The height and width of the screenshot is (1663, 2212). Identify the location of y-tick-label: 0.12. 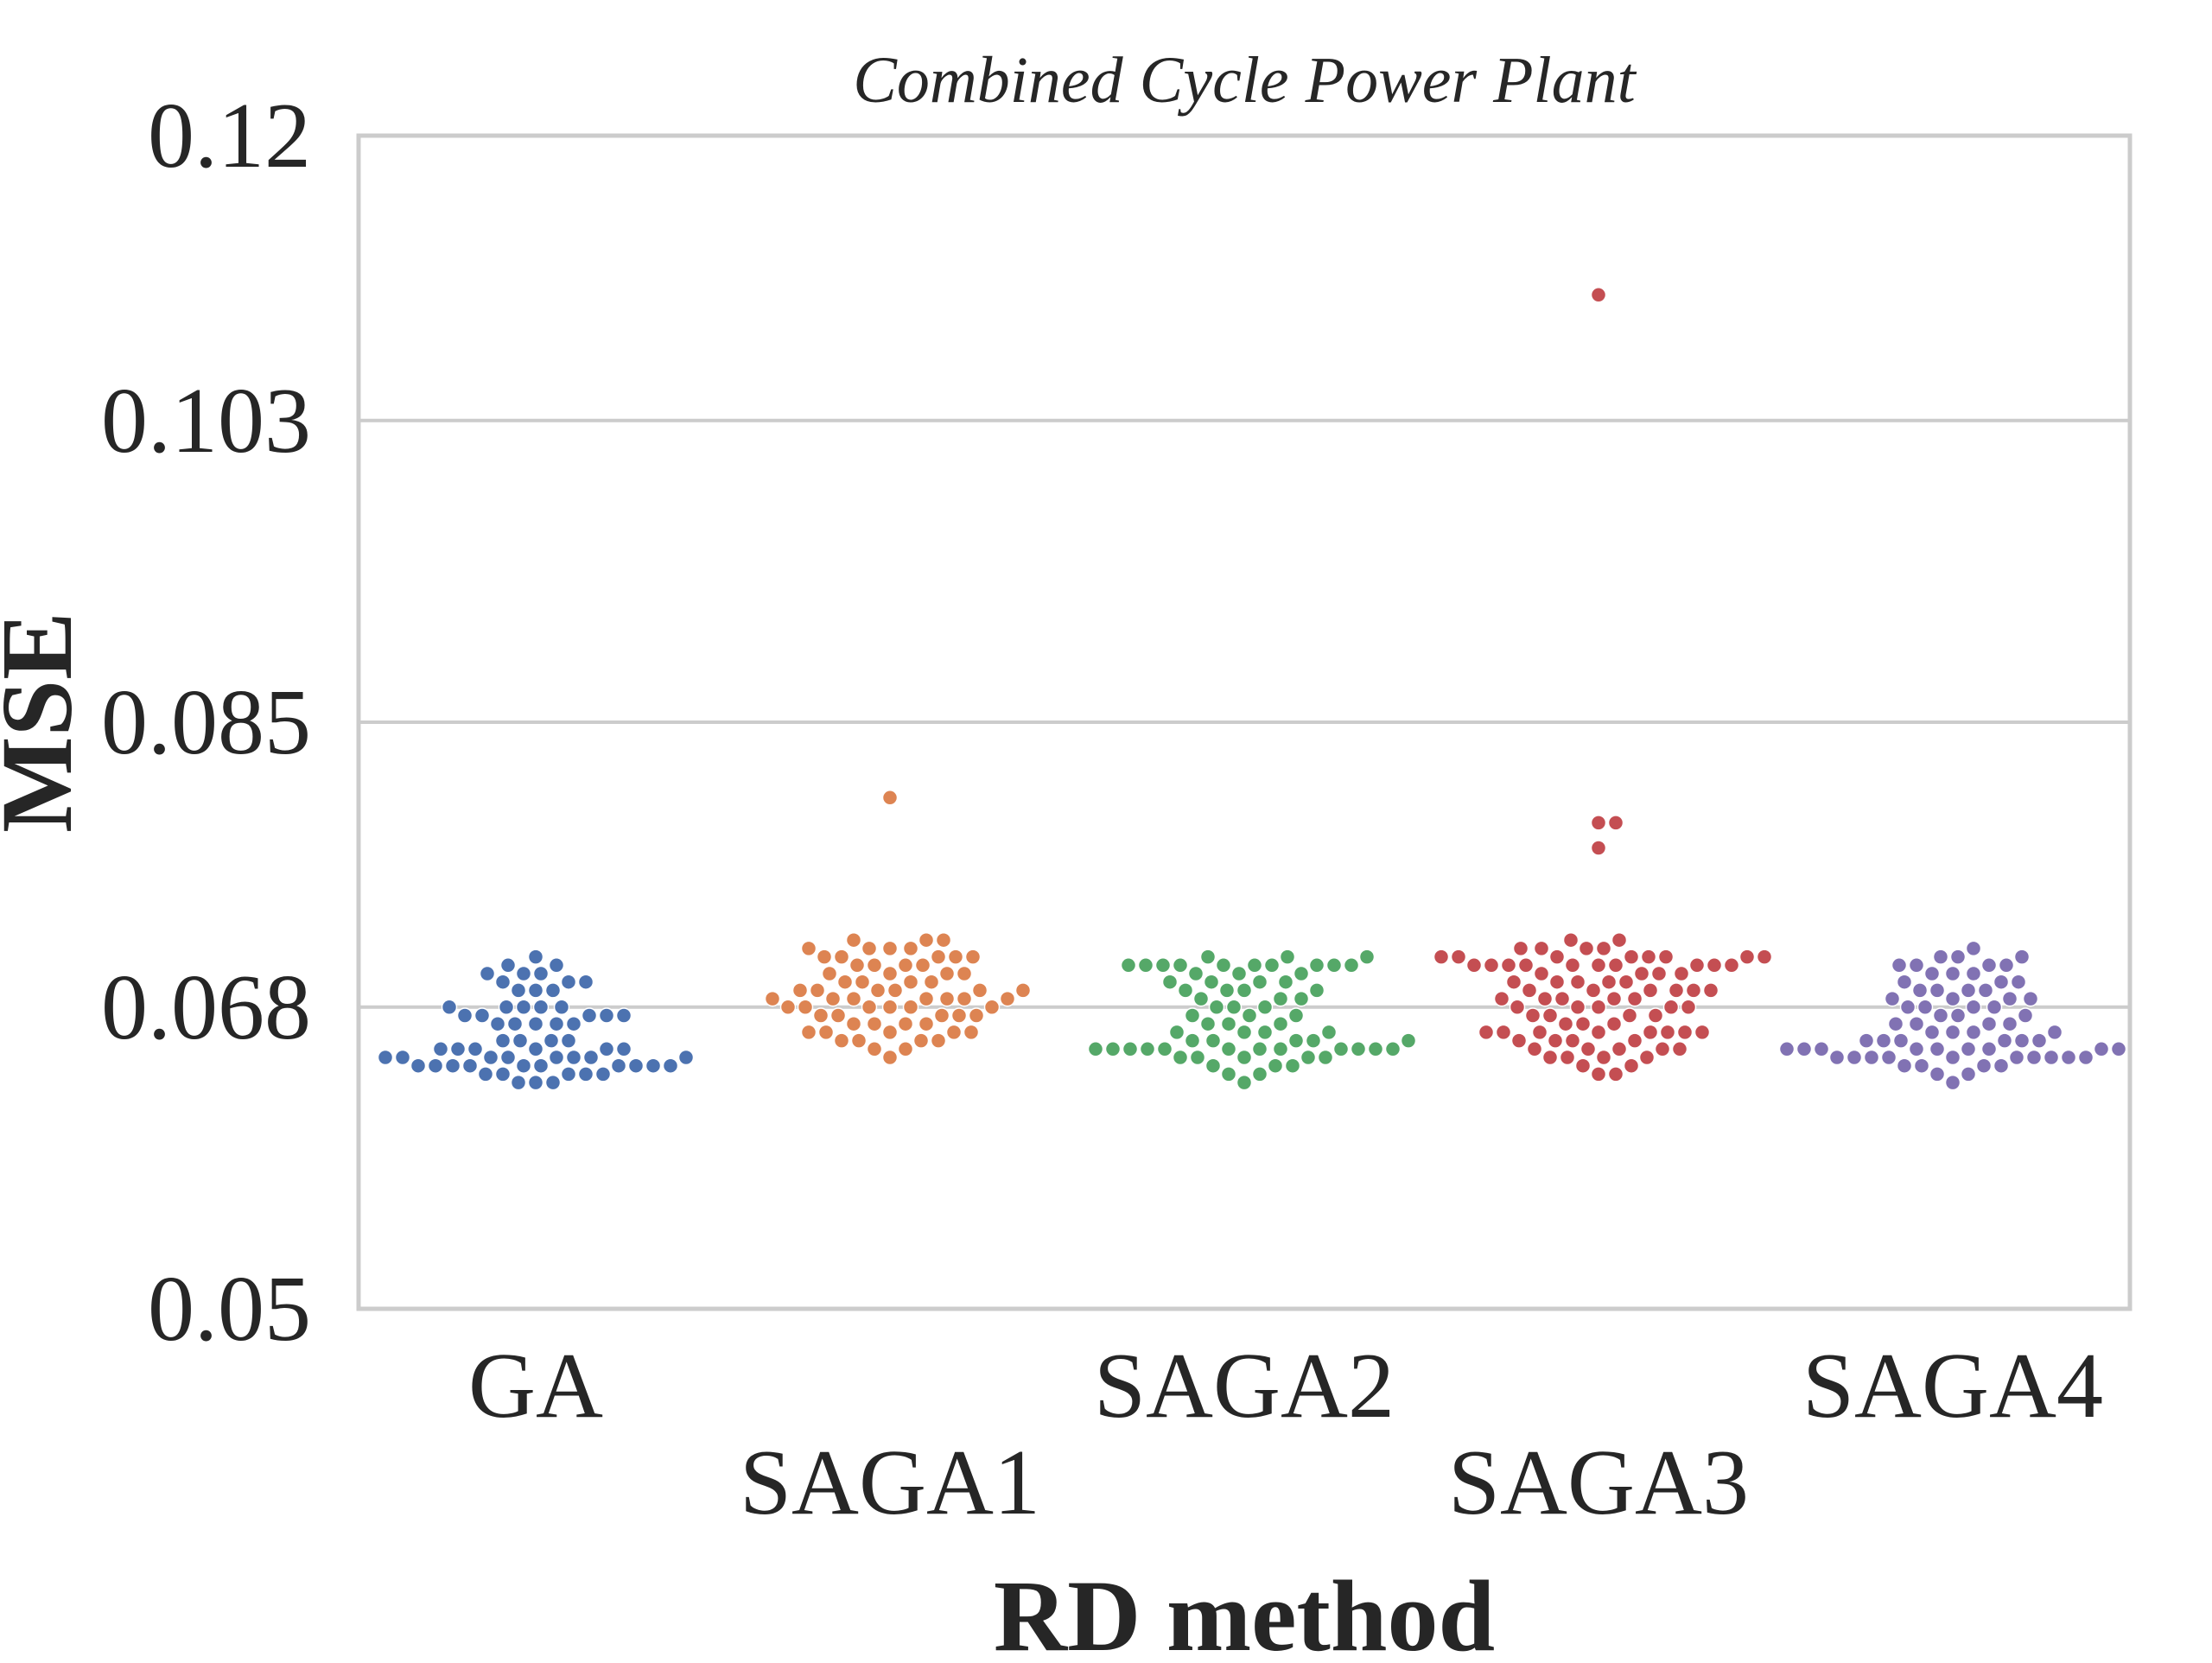
(230, 136).